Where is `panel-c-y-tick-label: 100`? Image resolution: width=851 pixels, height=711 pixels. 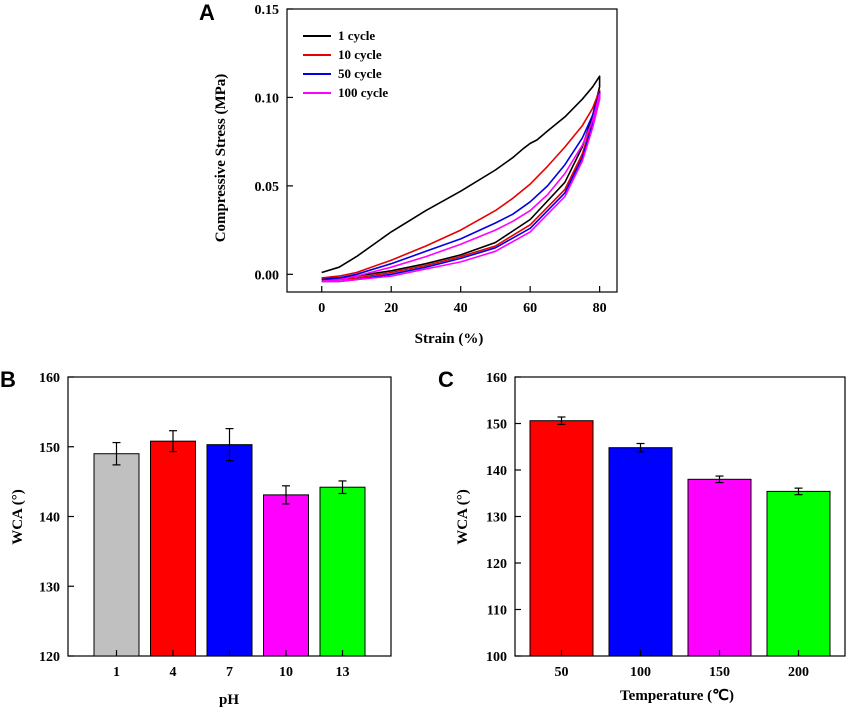 panel-c-y-tick-label: 100 is located at coordinates (496, 657).